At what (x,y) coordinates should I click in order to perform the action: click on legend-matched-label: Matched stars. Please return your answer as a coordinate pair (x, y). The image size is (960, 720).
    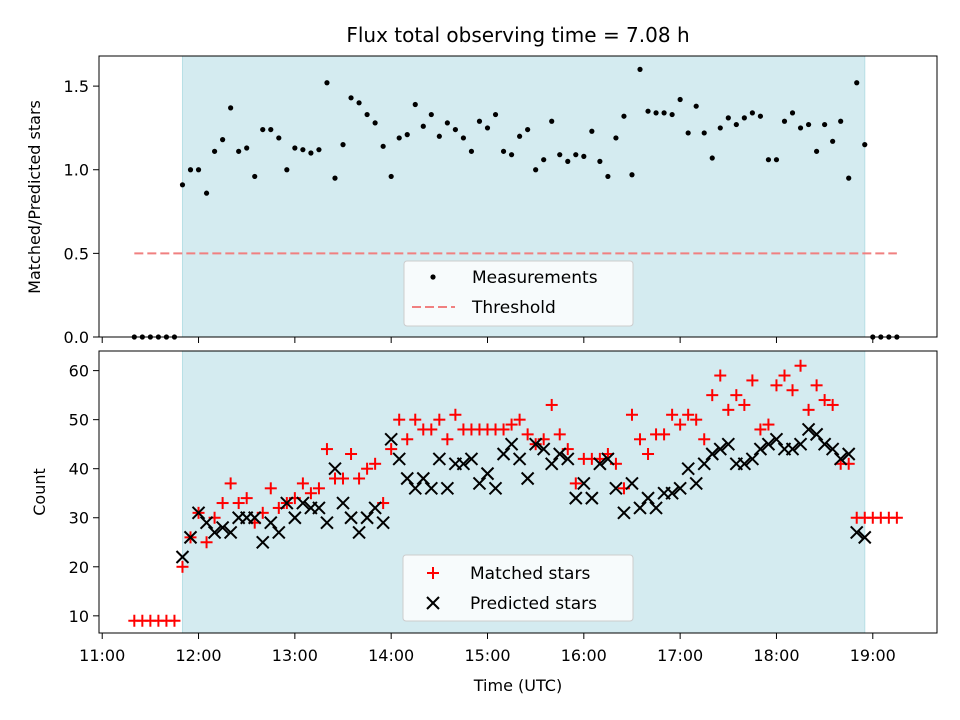
    Looking at the image, I should click on (530, 574).